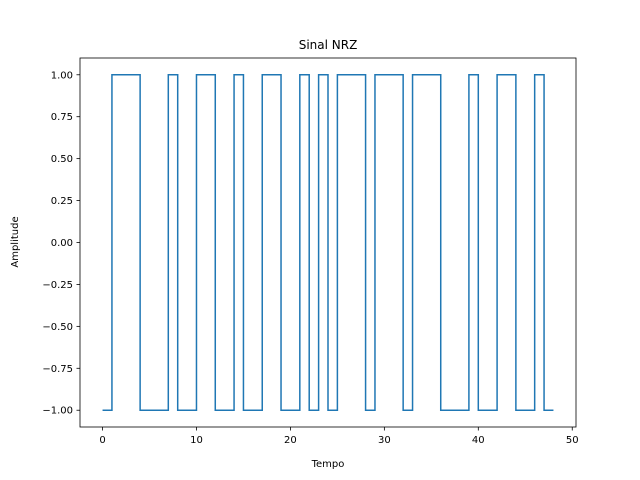  What do you see at coordinates (384, 440) in the screenshot?
I see `x-tick-label-30: 30` at bounding box center [384, 440].